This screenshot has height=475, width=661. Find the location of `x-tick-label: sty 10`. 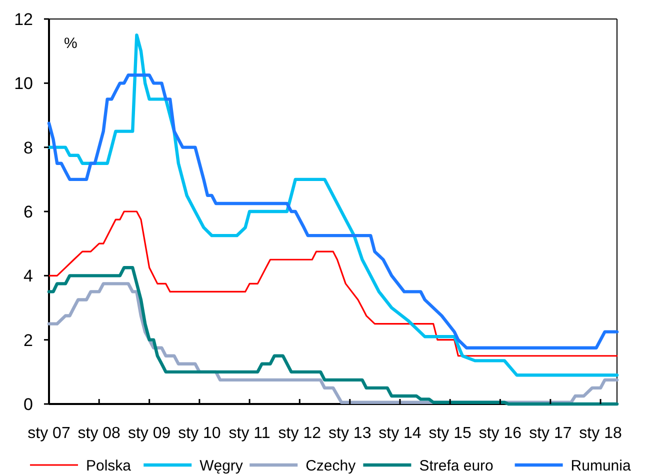

x-tick-label: sty 10 is located at coordinates (199, 433).